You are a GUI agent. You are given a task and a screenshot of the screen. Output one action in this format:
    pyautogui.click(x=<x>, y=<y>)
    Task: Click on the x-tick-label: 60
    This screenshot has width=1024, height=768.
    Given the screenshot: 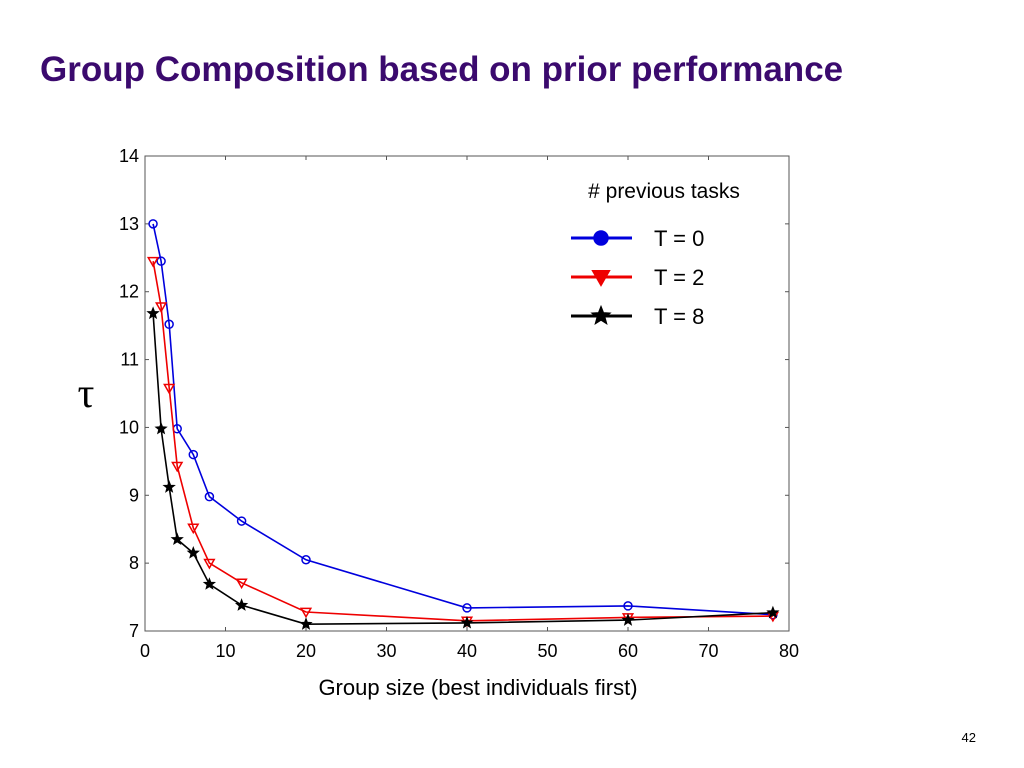 What is the action you would take?
    pyautogui.click(x=628, y=651)
    